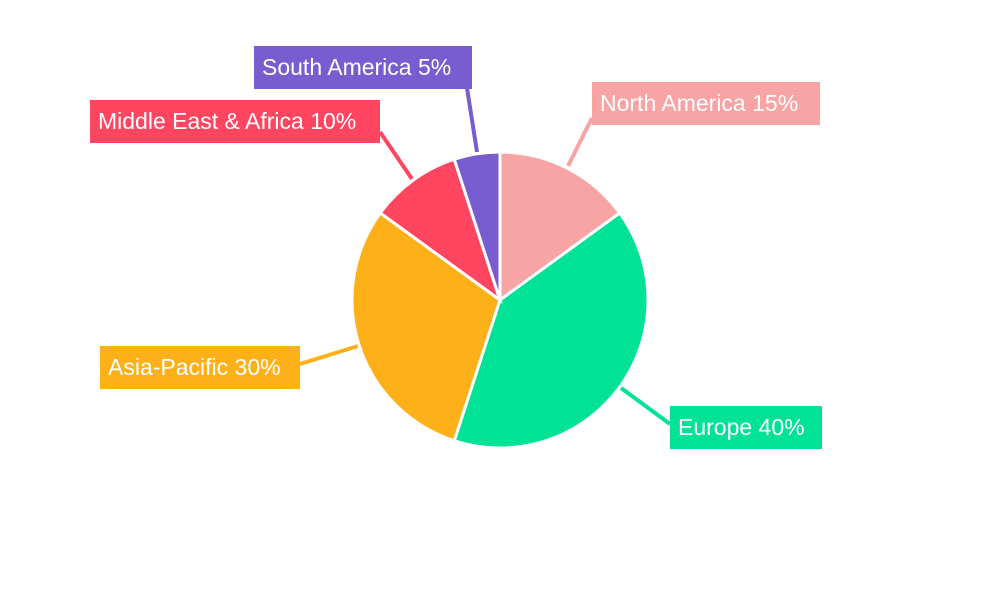  Describe the element at coordinates (477, 225) in the screenshot. I see `slice-south-america` at that location.